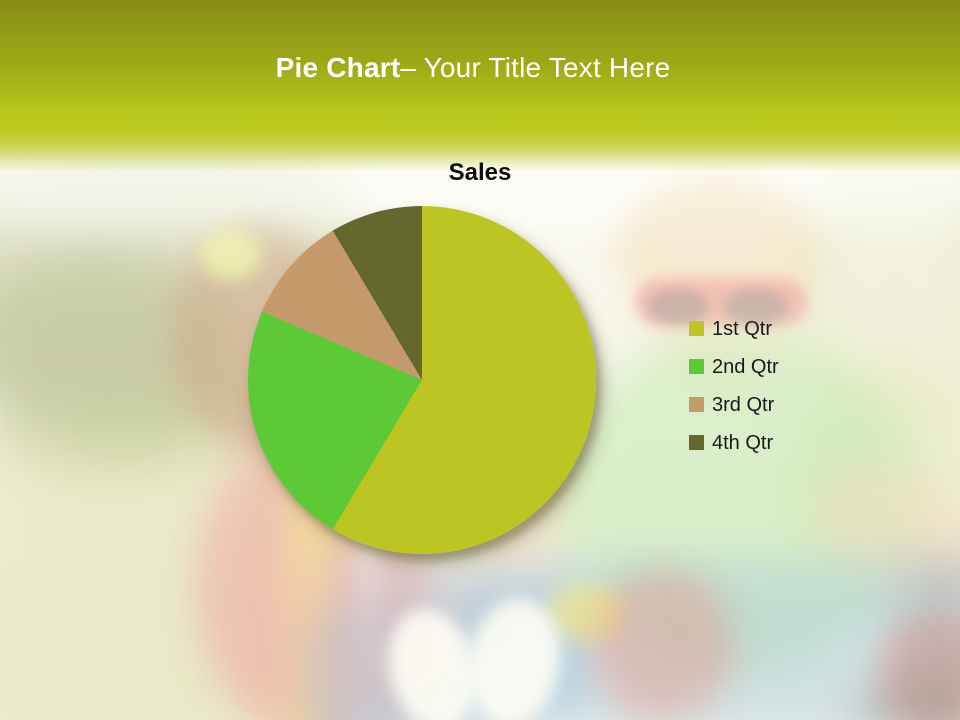  What do you see at coordinates (742, 329) in the screenshot?
I see `legend-label: 1st Qtr` at bounding box center [742, 329].